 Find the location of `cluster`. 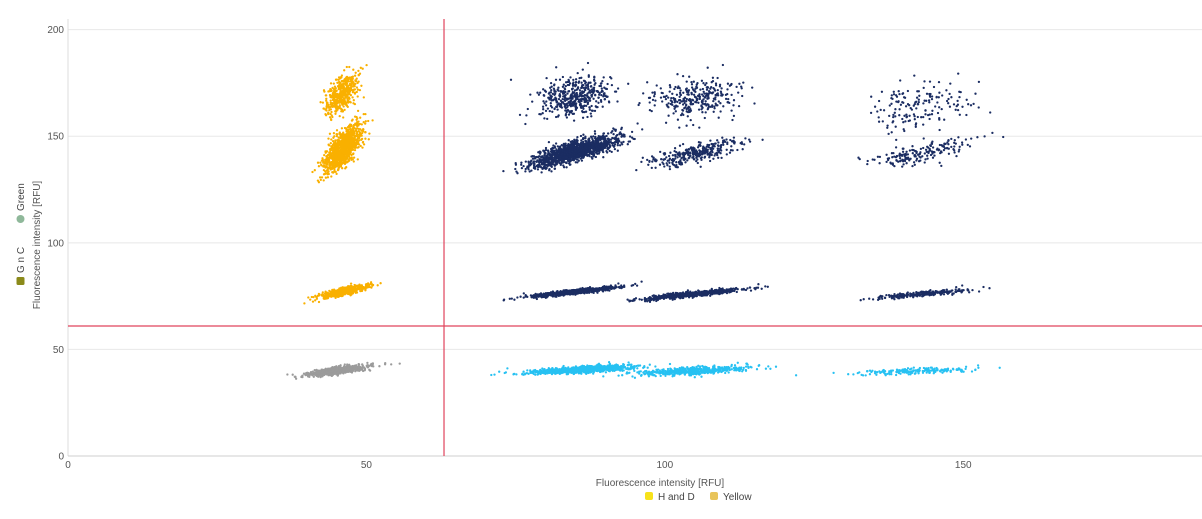

cluster is located at coordinates (342, 293).